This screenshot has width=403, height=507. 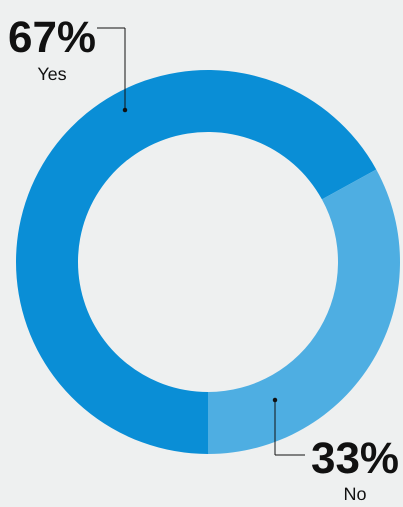 I want to click on data-label: 33%, so click(x=355, y=458).